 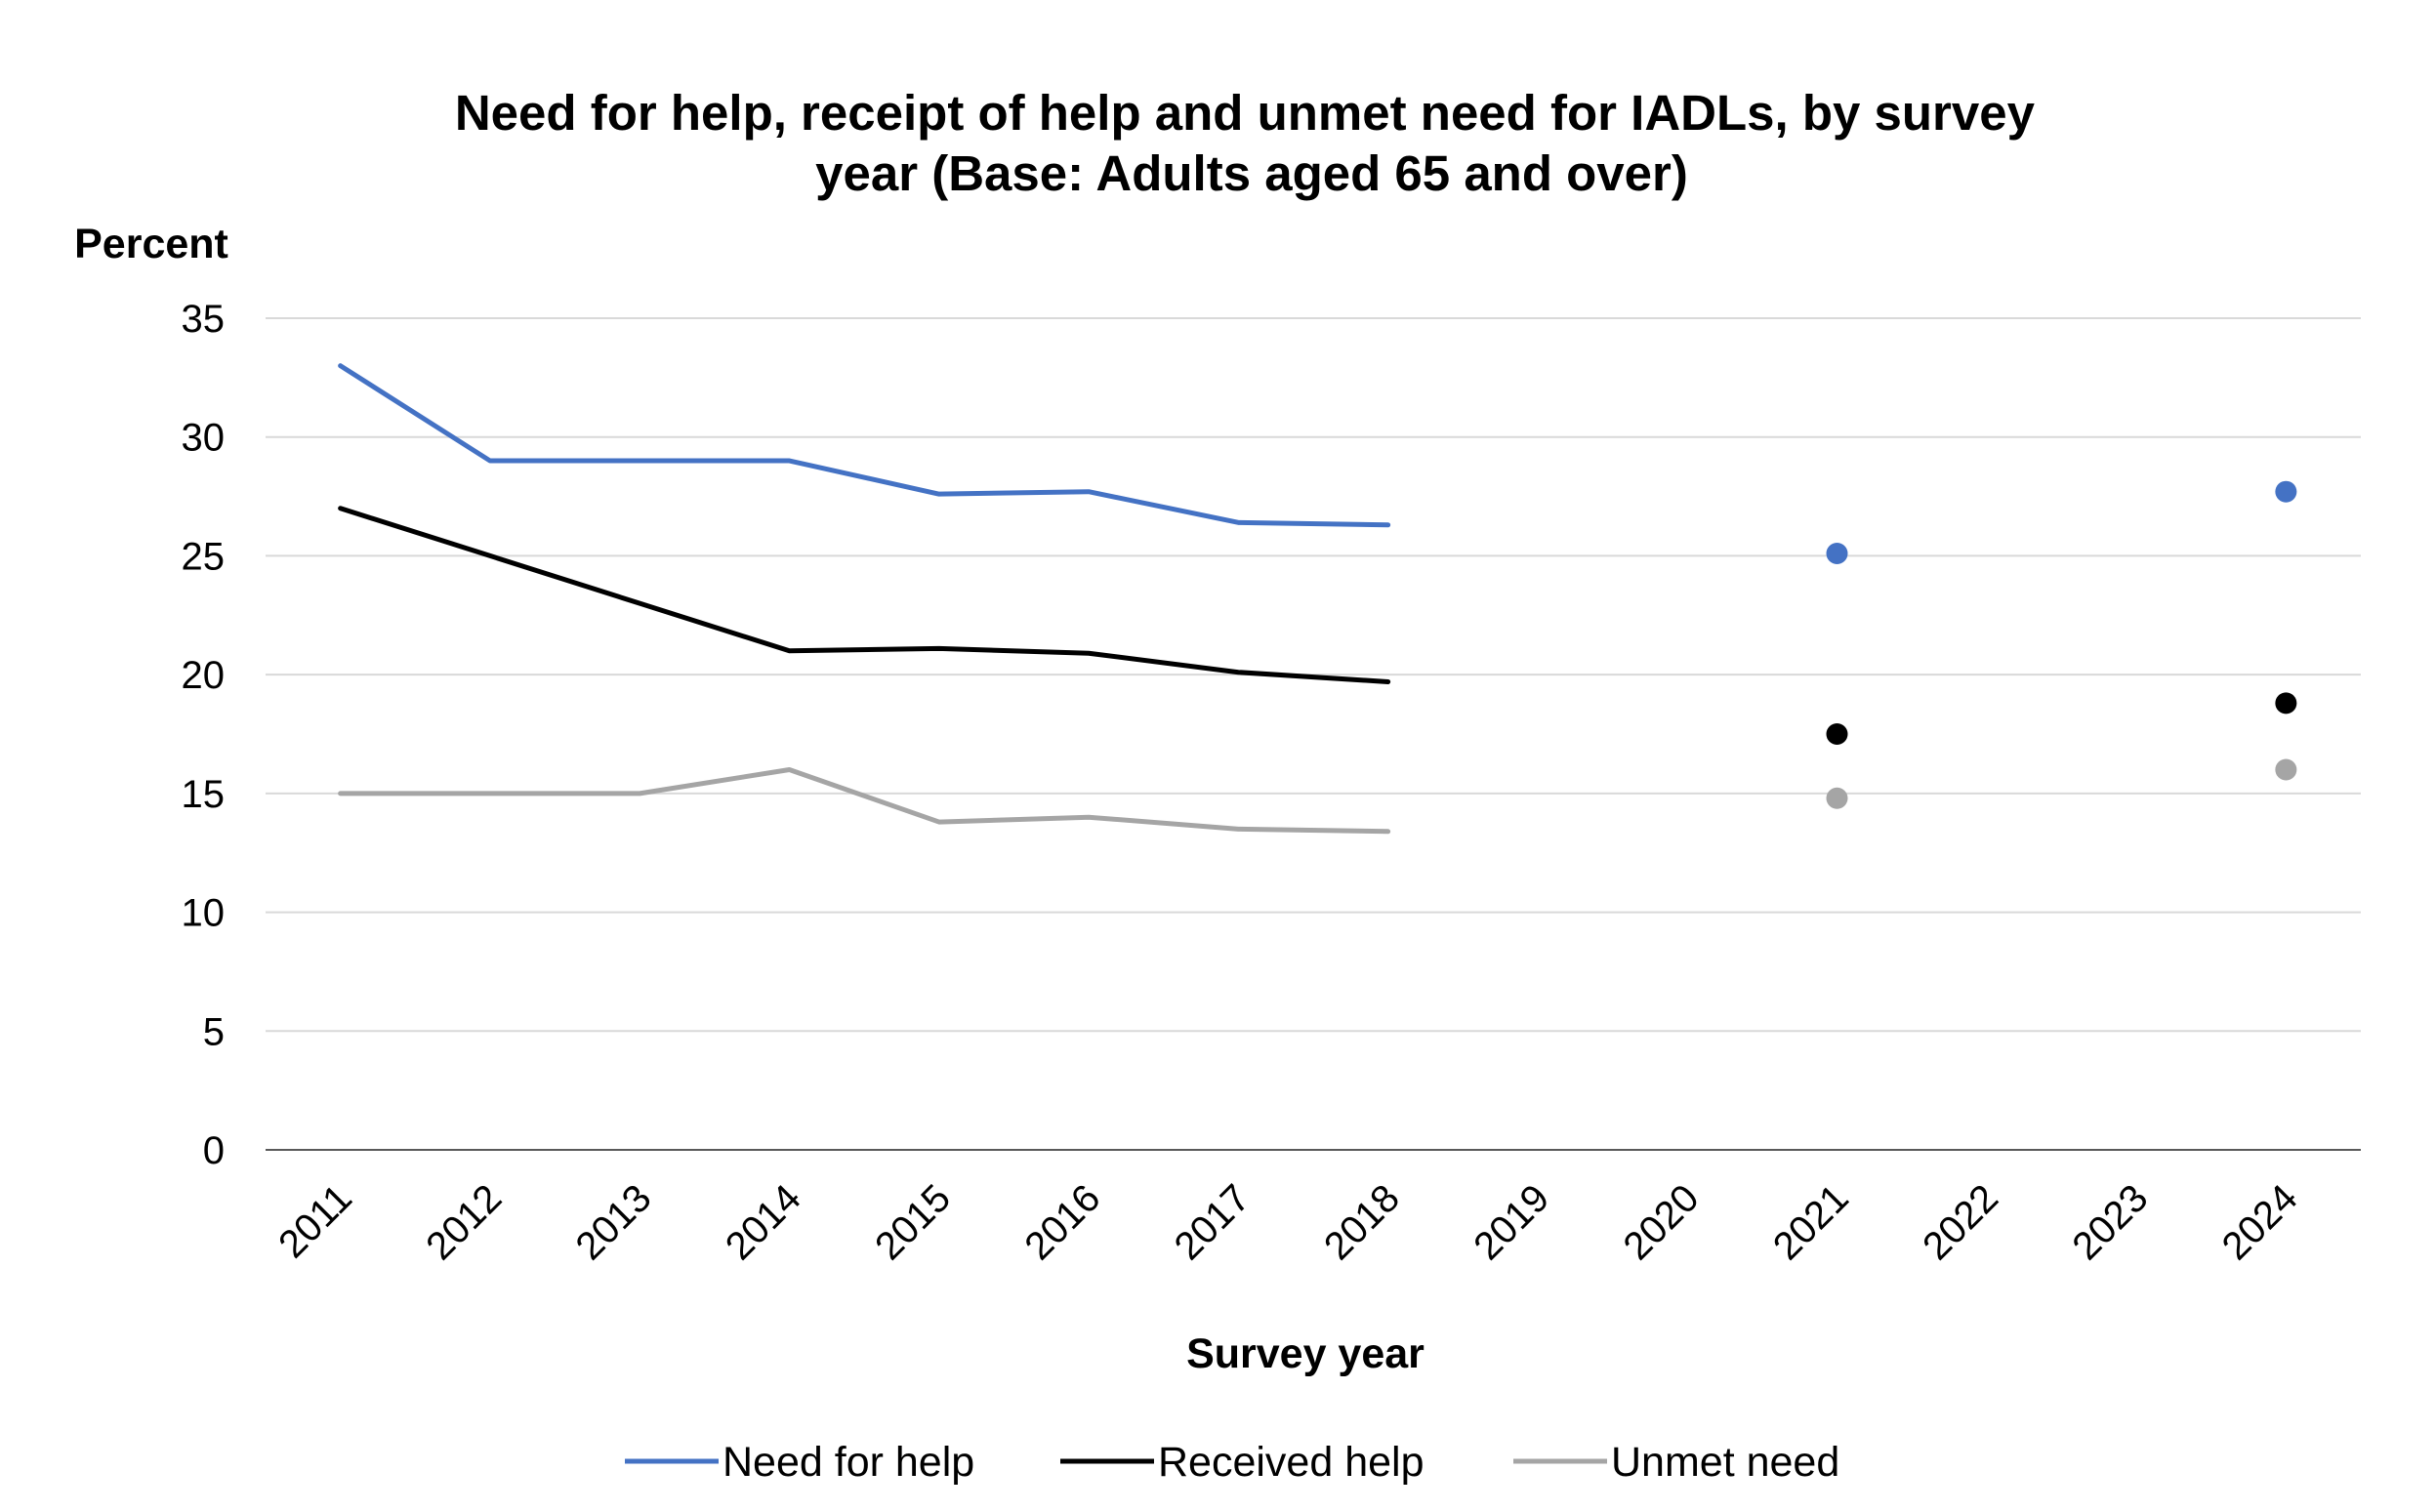 I want to click on x-tick-label: 2022, so click(x=1960, y=1222).